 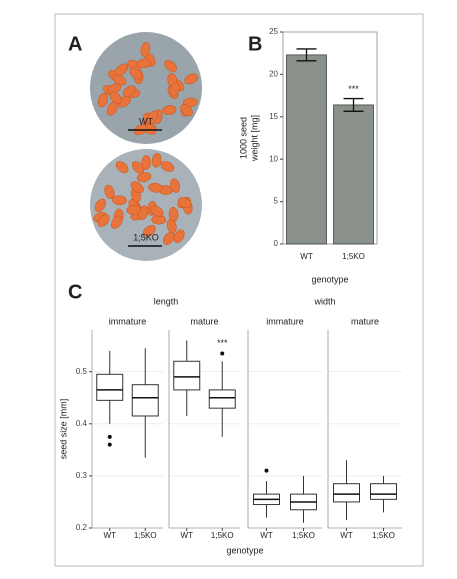 What do you see at coordinates (146, 121) in the screenshot?
I see `photo-label: WT` at bounding box center [146, 121].